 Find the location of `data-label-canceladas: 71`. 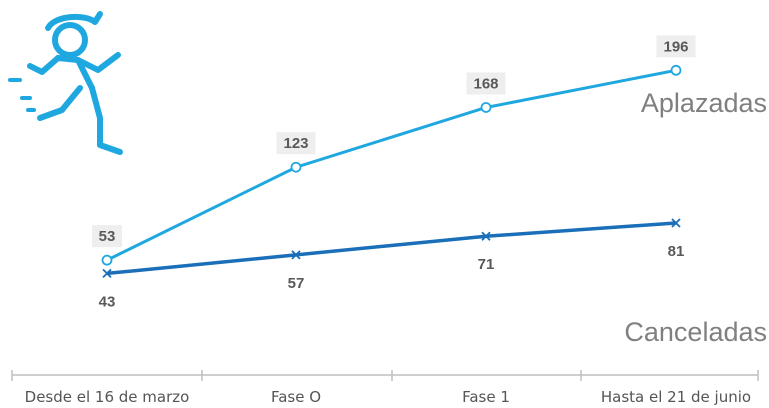

data-label-canceladas: 71 is located at coordinates (486, 264).